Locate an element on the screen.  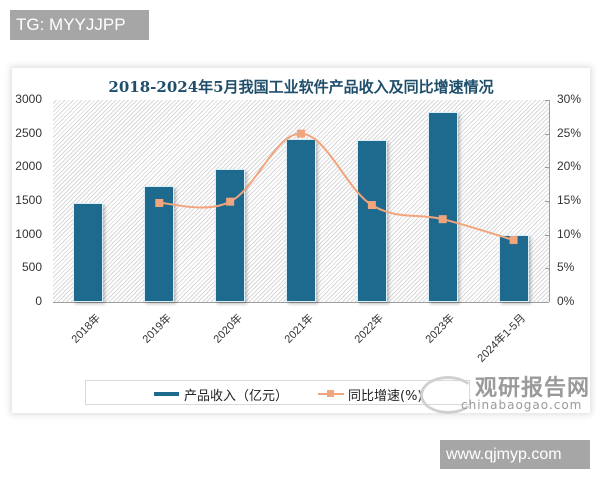
bottom-watermark-tag: www.qjmyp.com is located at coordinates (515, 454).